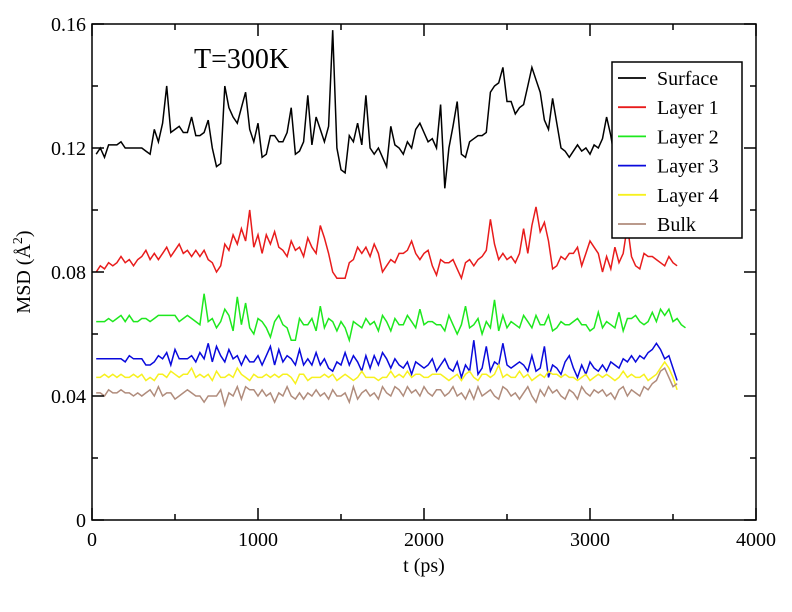 The height and width of the screenshot is (612, 792). What do you see at coordinates (241, 59) in the screenshot?
I see `temperature-annotation: T=300K` at bounding box center [241, 59].